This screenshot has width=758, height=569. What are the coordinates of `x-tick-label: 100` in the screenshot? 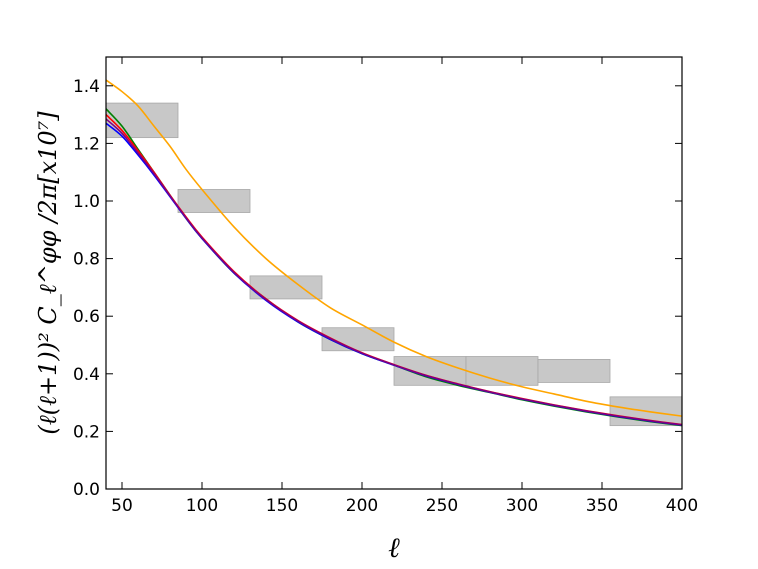 It's located at (202, 506).